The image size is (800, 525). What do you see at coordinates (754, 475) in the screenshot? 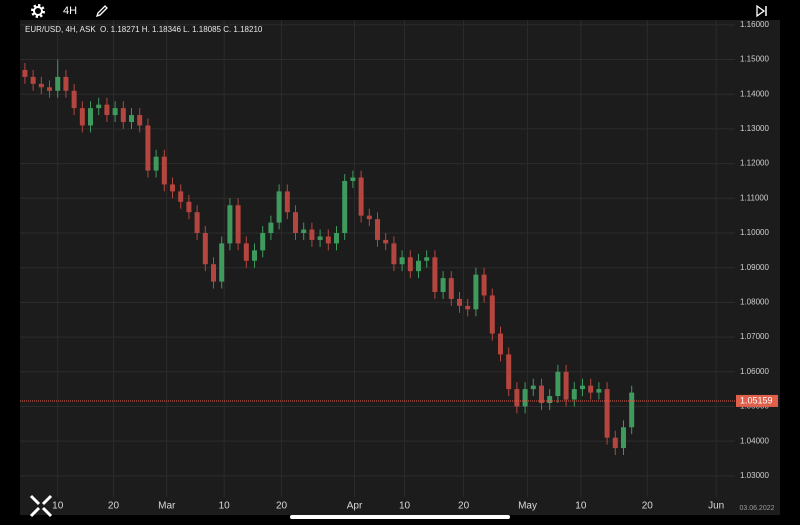
I see `y-tick-label: 1.03000` at bounding box center [754, 475].